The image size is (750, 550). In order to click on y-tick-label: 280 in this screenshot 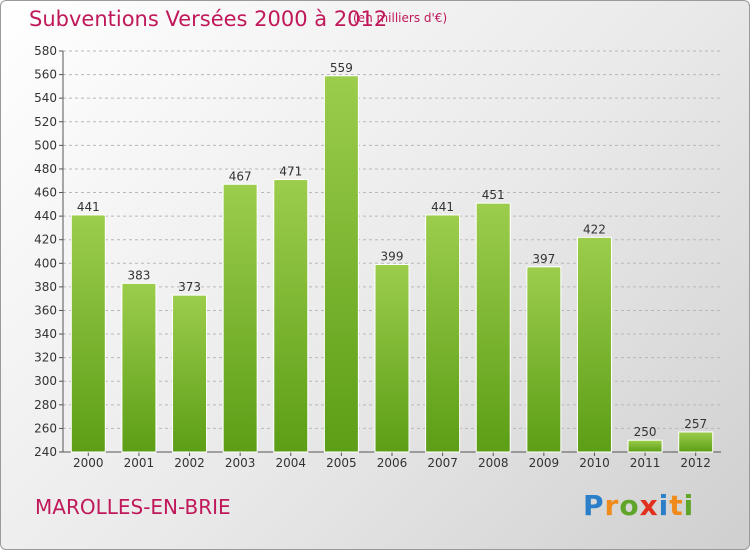, I will do `click(45, 405)`.